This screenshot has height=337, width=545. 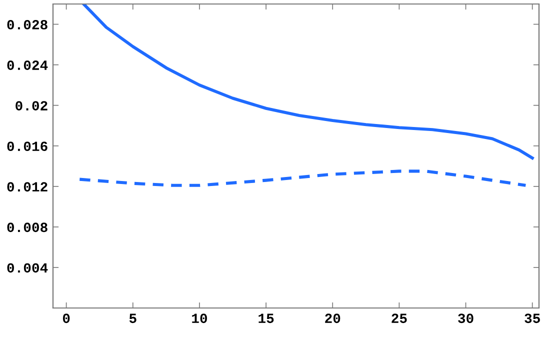 I want to click on x-tick-label: 35, so click(x=532, y=319).